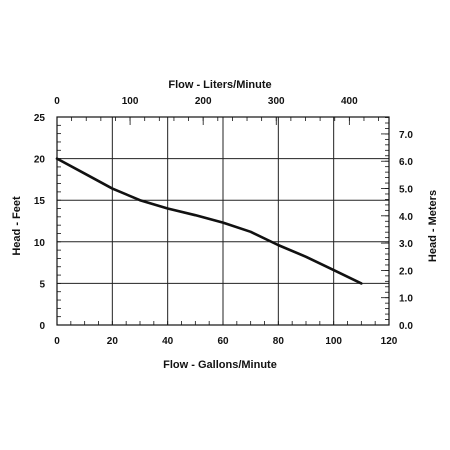 The image size is (450, 450). What do you see at coordinates (389, 341) in the screenshot?
I see `x-tick-label: 120` at bounding box center [389, 341].